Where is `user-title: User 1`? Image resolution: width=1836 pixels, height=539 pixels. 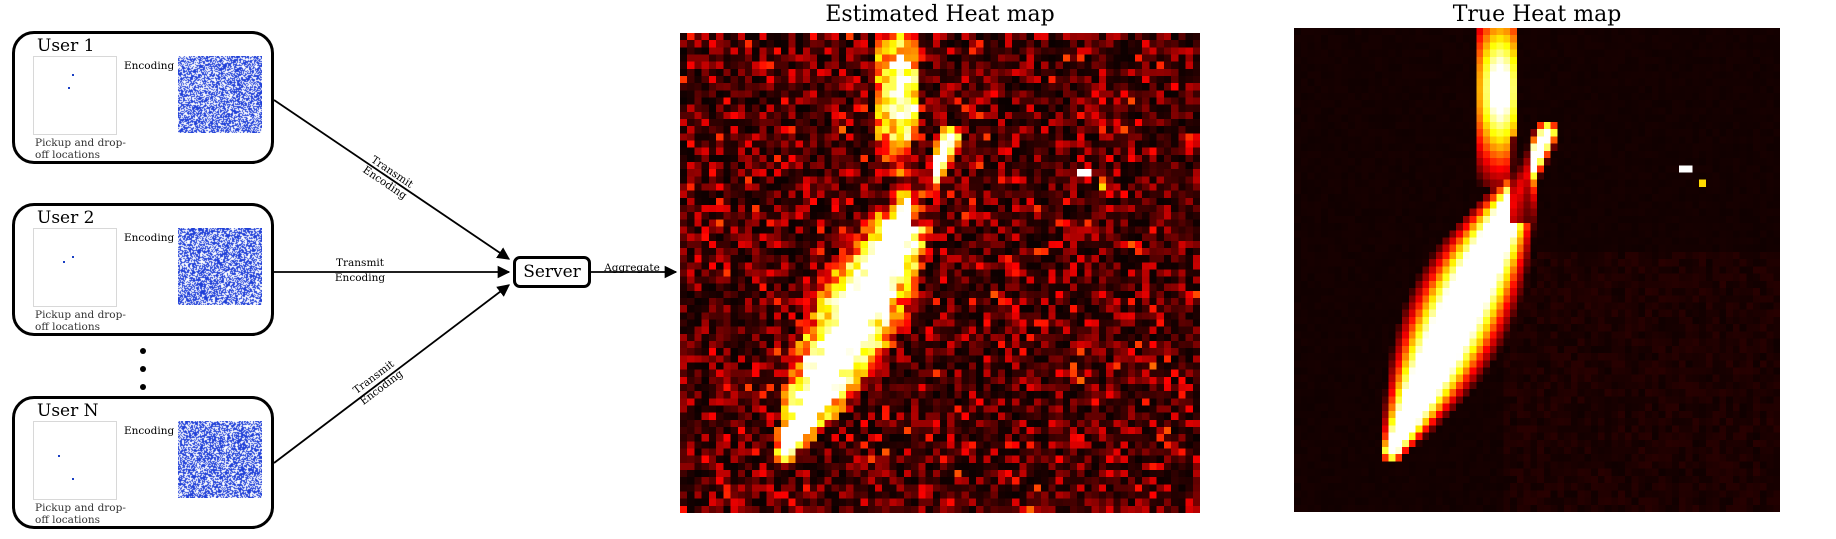 user-title: User 1 is located at coordinates (66, 46).